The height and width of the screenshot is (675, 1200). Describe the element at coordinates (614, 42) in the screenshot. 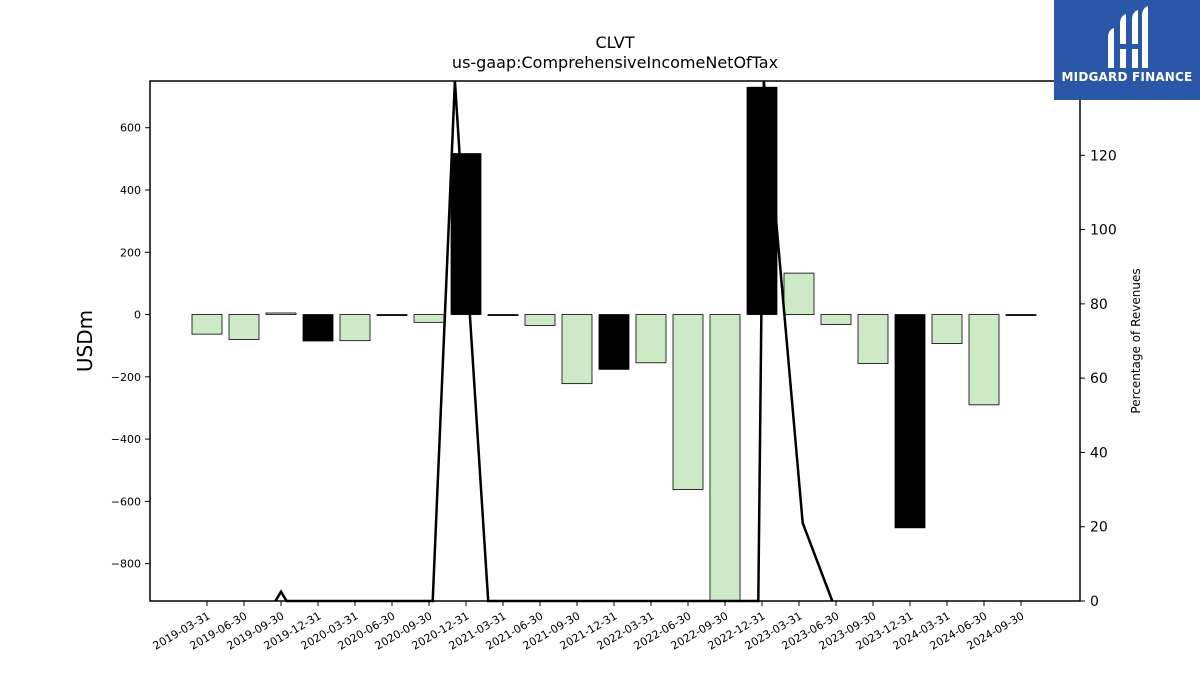

I see `chart-title: CLVT` at that location.